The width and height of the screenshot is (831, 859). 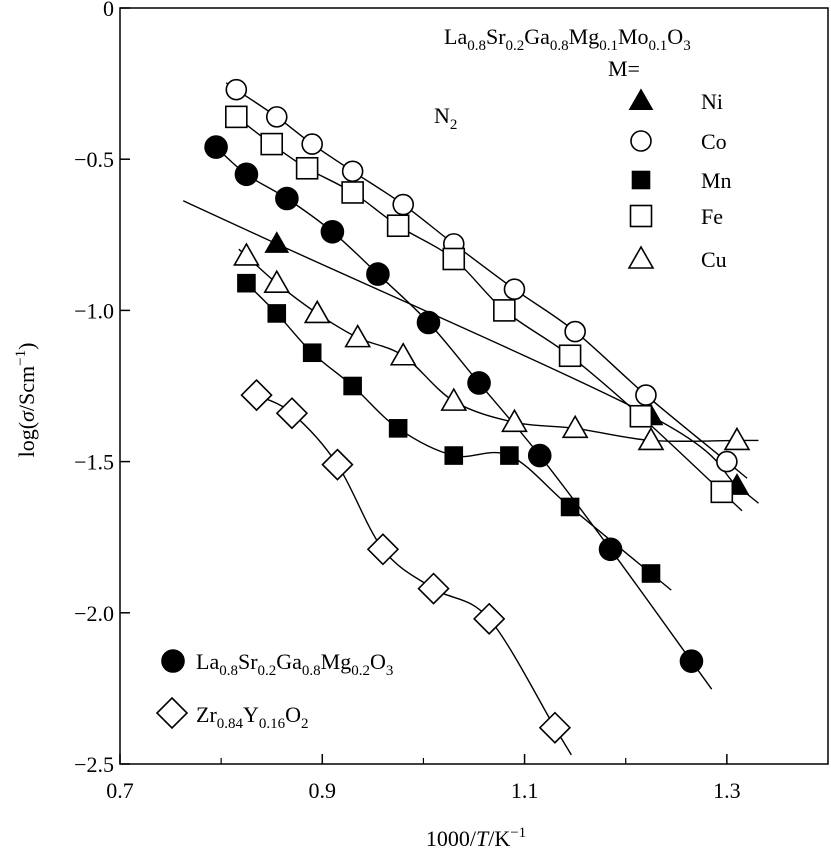 I want to click on legend-label: Co, so click(x=714, y=141).